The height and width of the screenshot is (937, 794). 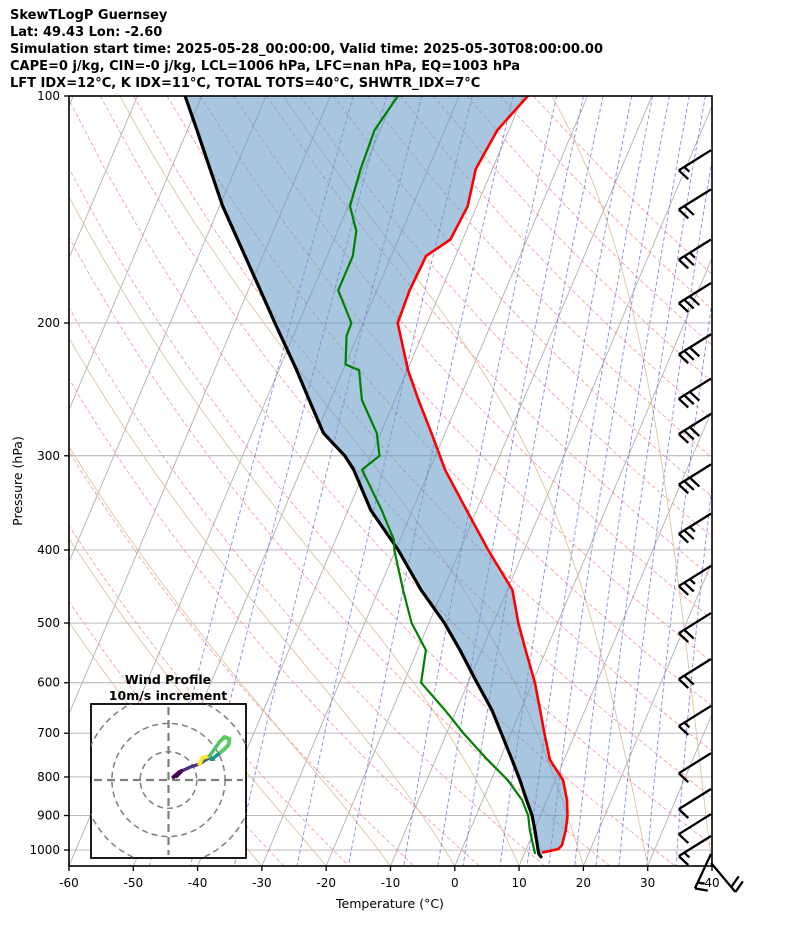 What do you see at coordinates (168, 781) in the screenshot?
I see `hodograph-content` at bounding box center [168, 781].